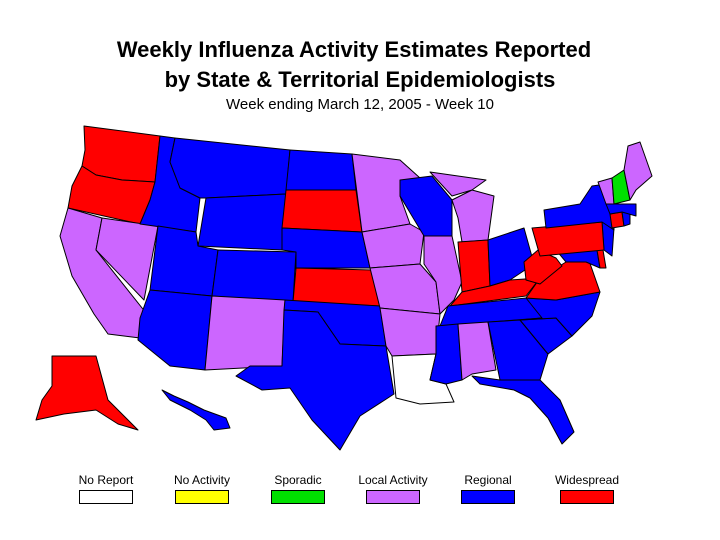 The width and height of the screenshot is (720, 540). I want to click on legend-item-no-activity: No Activity, so click(202, 488).